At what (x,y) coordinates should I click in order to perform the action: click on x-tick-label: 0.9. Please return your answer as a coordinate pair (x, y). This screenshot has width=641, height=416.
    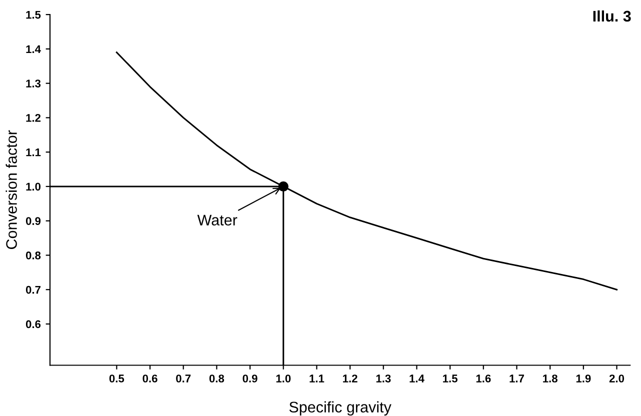
    Looking at the image, I should click on (250, 378).